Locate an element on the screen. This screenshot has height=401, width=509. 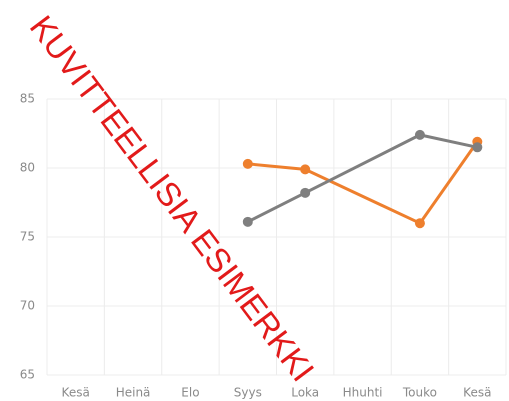
x-tick-label: Syys is located at coordinates (248, 393).